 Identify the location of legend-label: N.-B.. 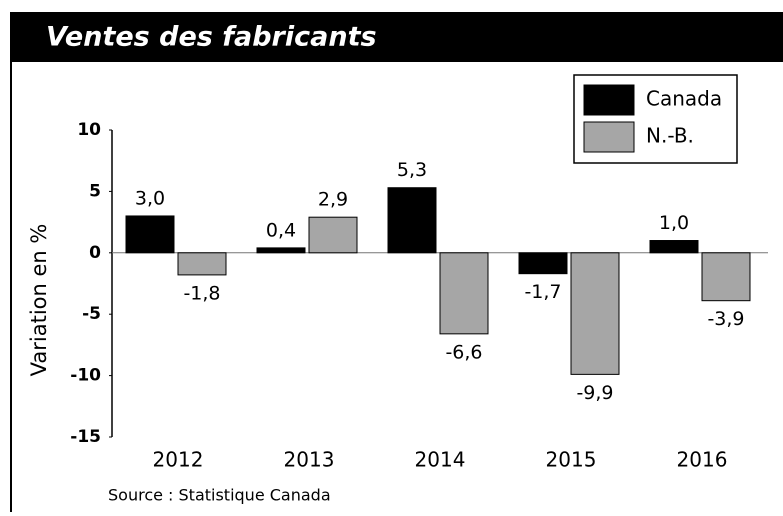
(670, 136).